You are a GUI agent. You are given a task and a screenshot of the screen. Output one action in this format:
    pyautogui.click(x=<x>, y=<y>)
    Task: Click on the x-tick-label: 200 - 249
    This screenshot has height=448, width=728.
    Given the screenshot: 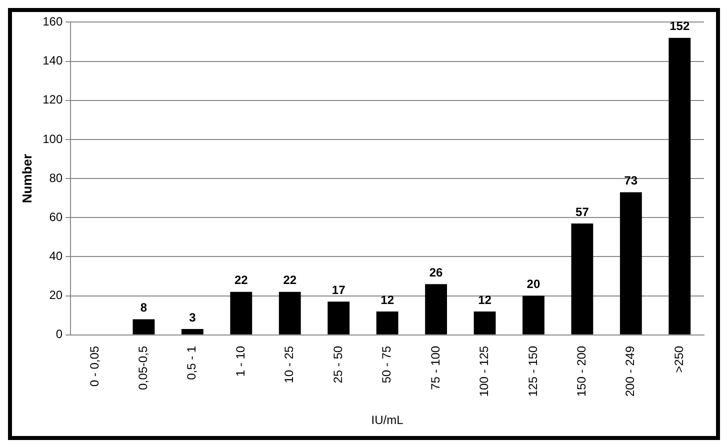 What is the action you would take?
    pyautogui.click(x=630, y=371)
    